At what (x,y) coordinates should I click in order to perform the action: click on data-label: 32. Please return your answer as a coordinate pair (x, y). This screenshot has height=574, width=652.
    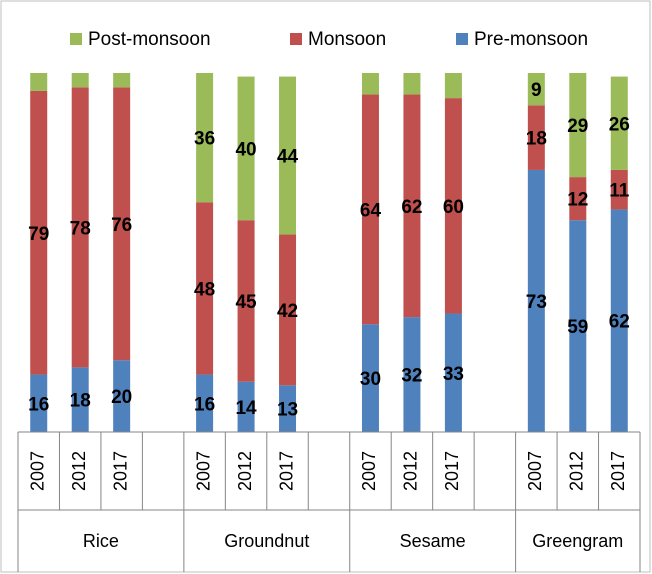
    Looking at the image, I should click on (411, 376).